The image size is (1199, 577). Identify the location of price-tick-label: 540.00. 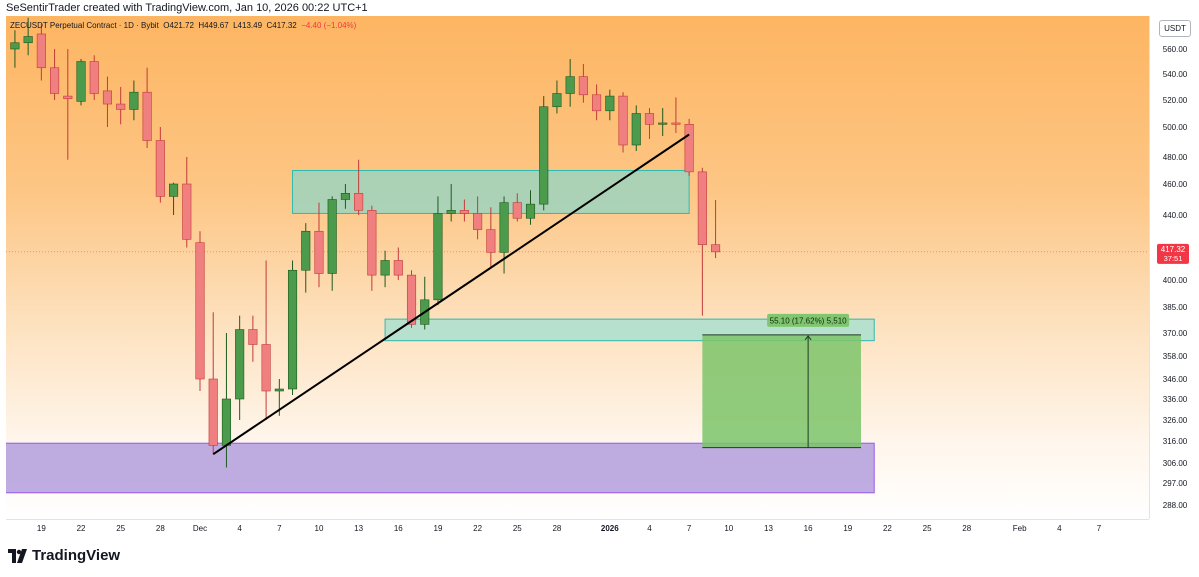
(1175, 74).